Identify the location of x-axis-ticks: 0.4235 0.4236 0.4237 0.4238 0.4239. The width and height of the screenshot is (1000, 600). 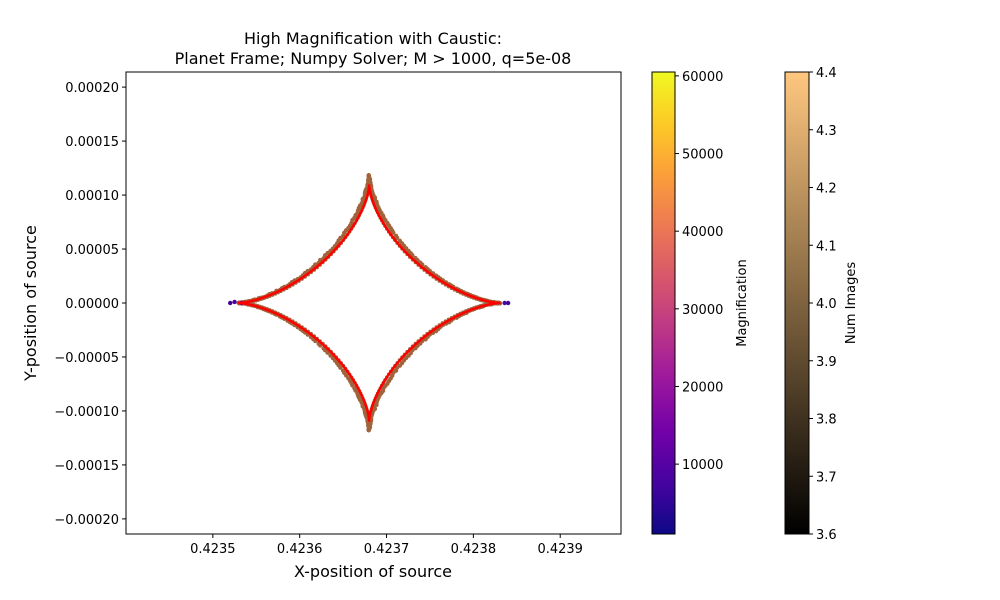
(386, 545).